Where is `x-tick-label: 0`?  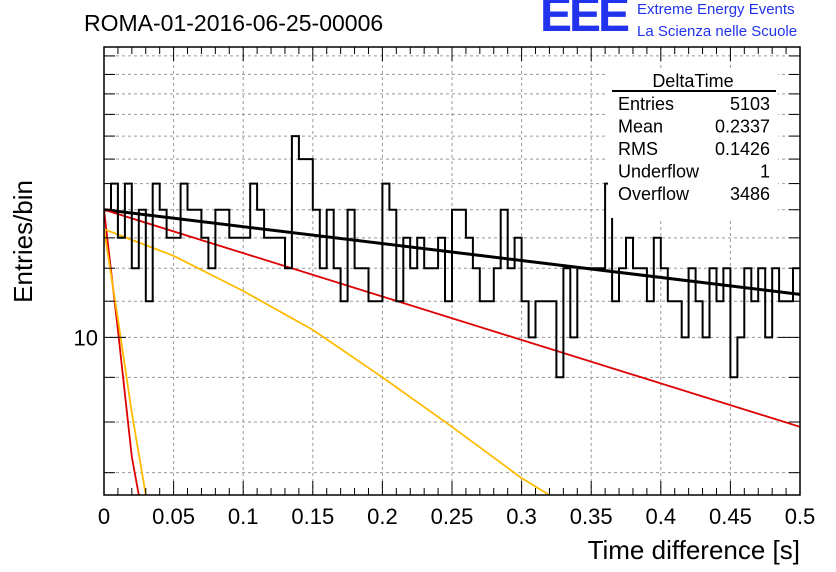 x-tick-label: 0 is located at coordinates (104, 516).